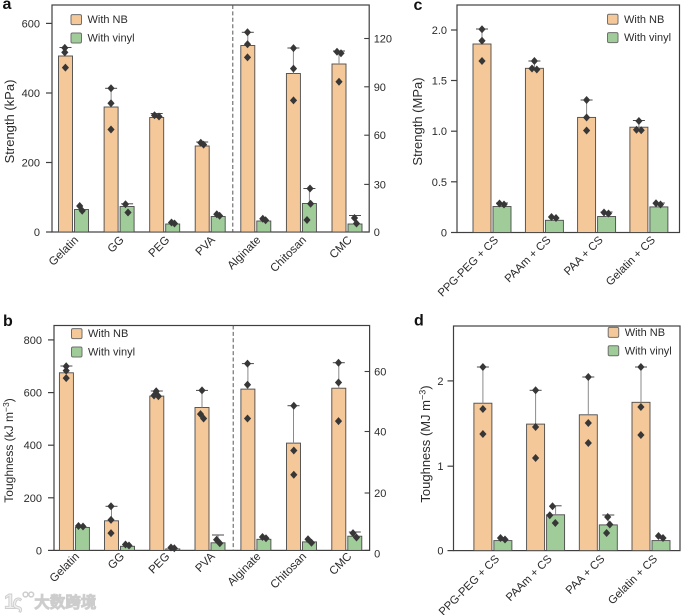 The width and height of the screenshot is (685, 615). Describe the element at coordinates (8, 321) in the screenshot. I see `svg-text: b` at that location.